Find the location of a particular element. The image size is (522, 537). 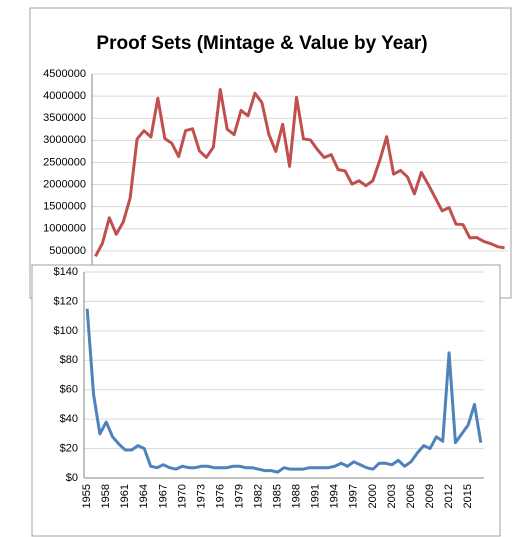

x-tick-label: 1967 is located at coordinates (163, 496).